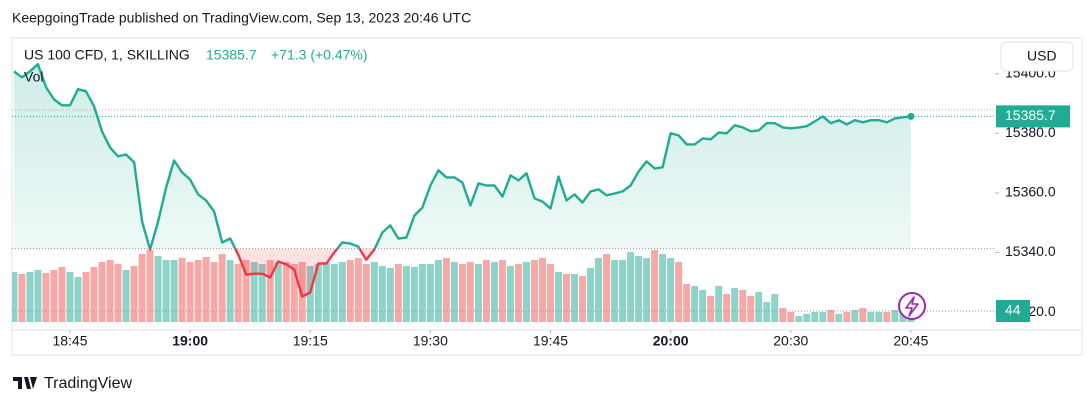 This screenshot has width=1090, height=412. What do you see at coordinates (33, 77) in the screenshot?
I see `volume-legend: Vol` at bounding box center [33, 77].